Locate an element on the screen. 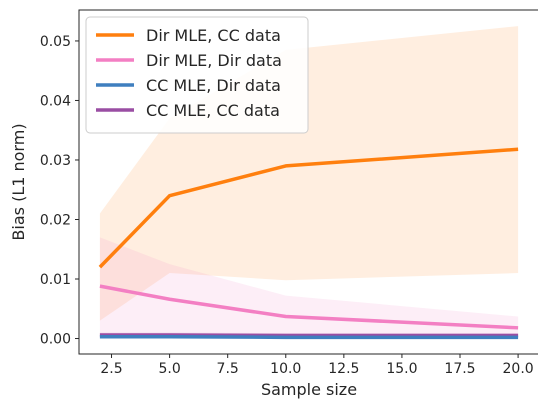 The image size is (538, 400). y-tick-label: 0.00 is located at coordinates (55, 340).